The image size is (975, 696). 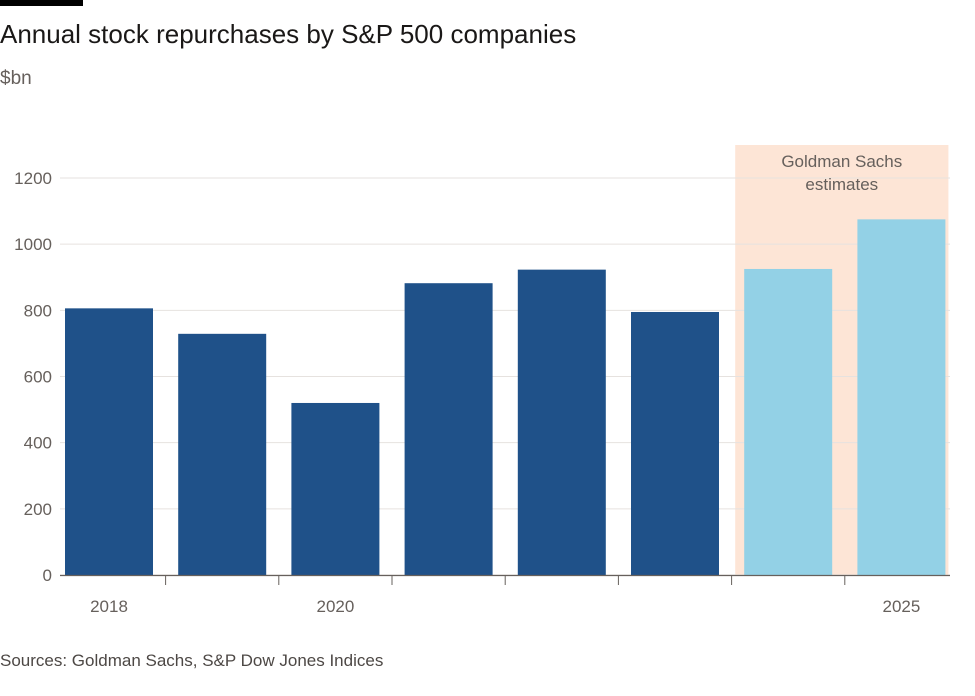 What do you see at coordinates (41, 3) in the screenshot?
I see `brand-top-rule` at bounding box center [41, 3].